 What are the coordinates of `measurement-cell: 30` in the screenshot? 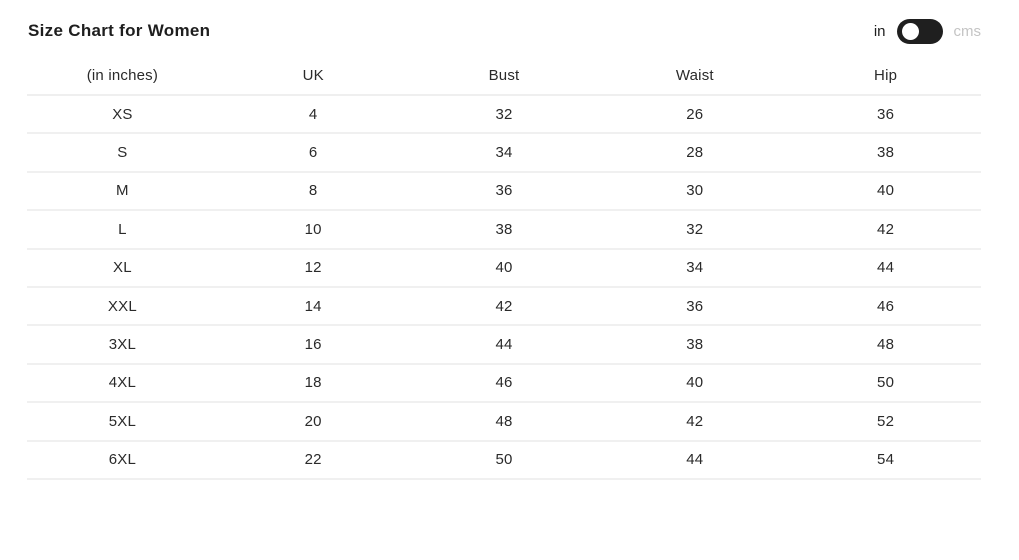 It's located at (695, 191).